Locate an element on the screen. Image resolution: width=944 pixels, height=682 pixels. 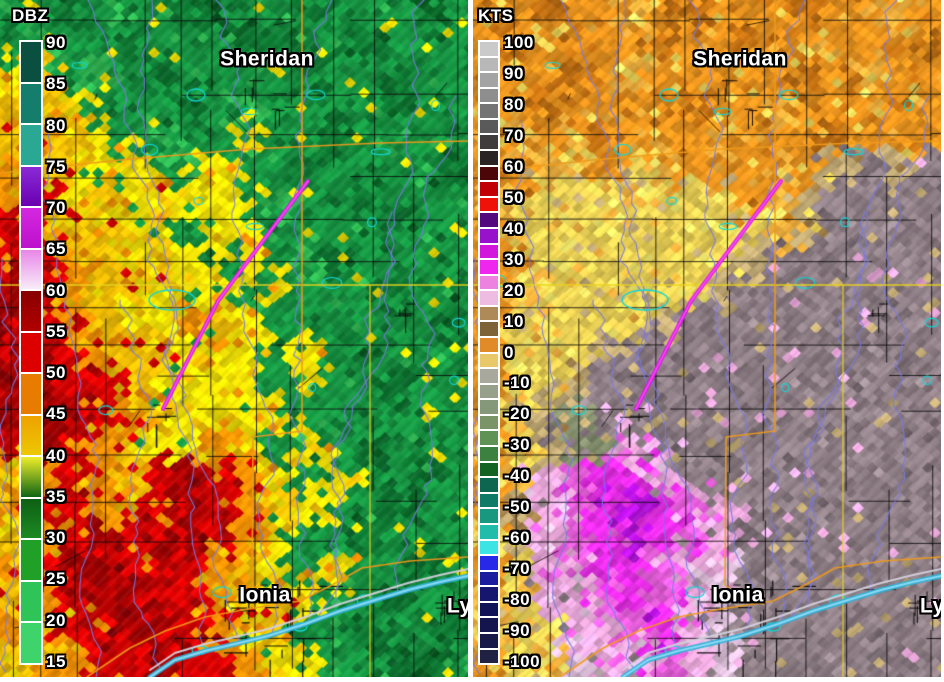
velocity-scale-label: -50 is located at coordinates (517, 507).